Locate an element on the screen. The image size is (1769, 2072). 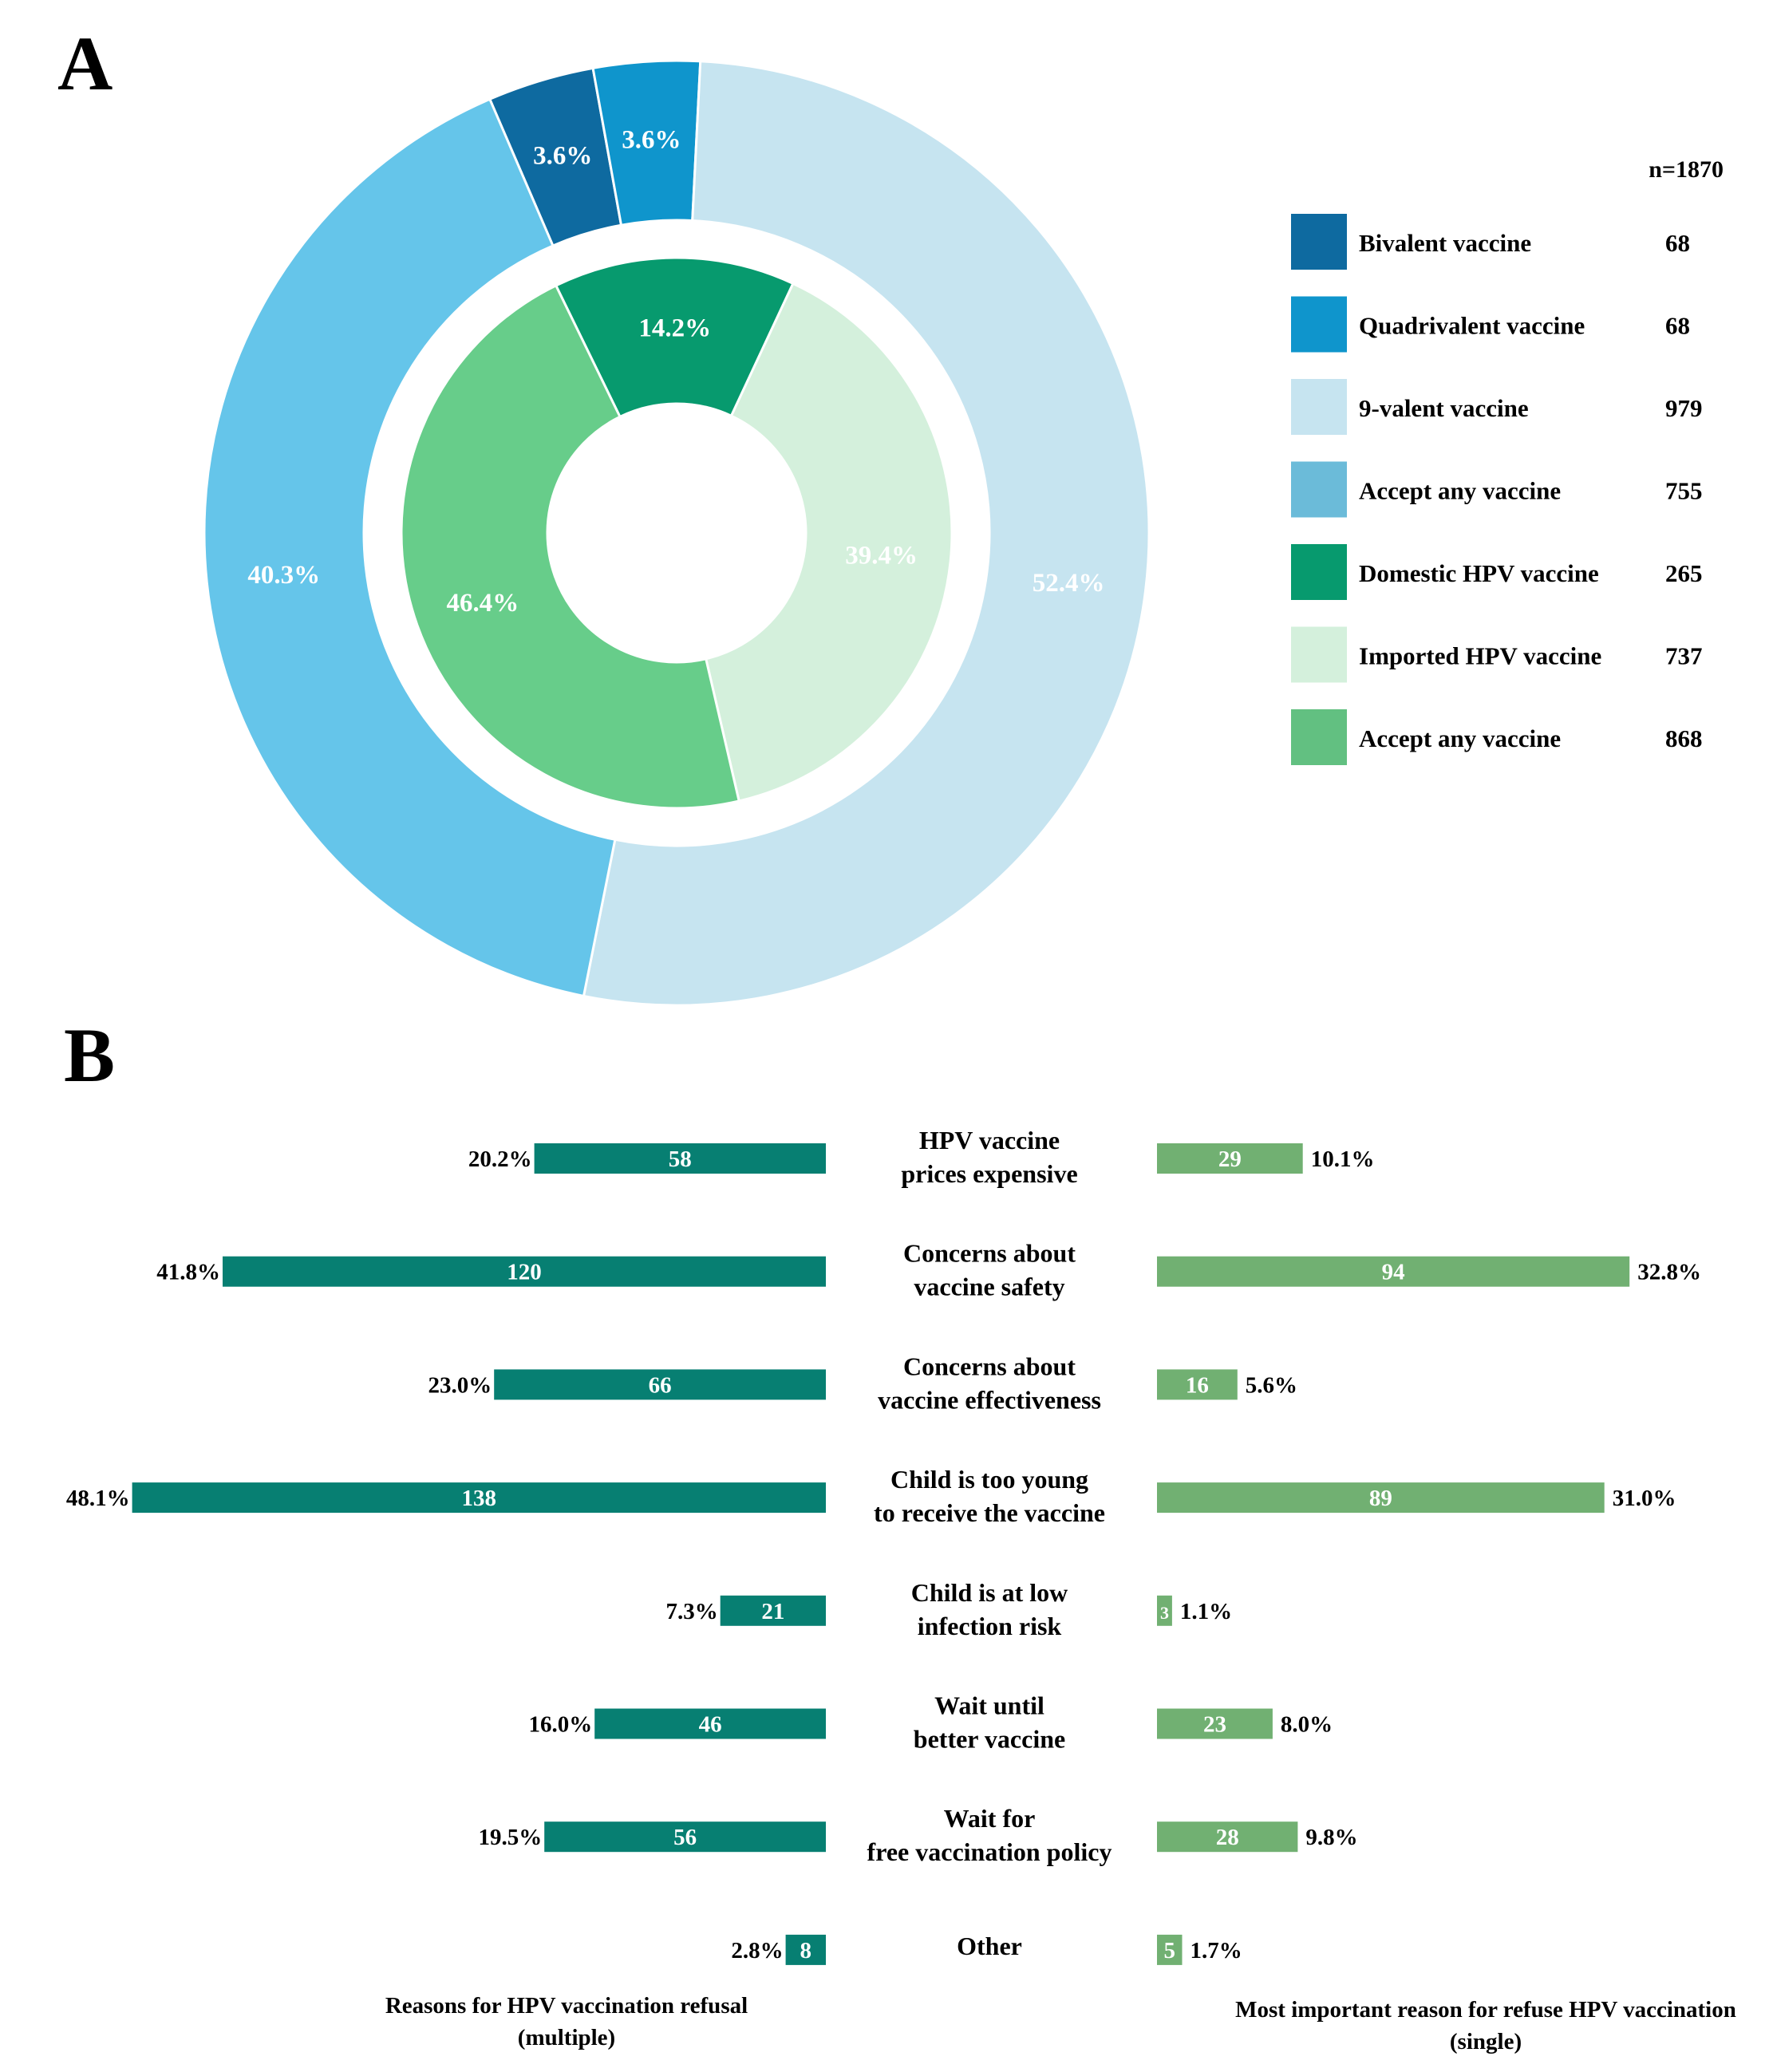
legend-value-accept-any-vaccine: 868 is located at coordinates (1684, 738).